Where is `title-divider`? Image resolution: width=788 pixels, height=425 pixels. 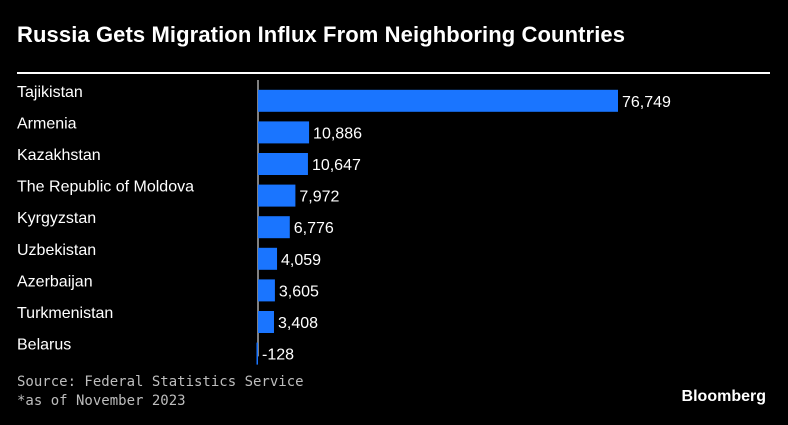
title-divider is located at coordinates (393, 73).